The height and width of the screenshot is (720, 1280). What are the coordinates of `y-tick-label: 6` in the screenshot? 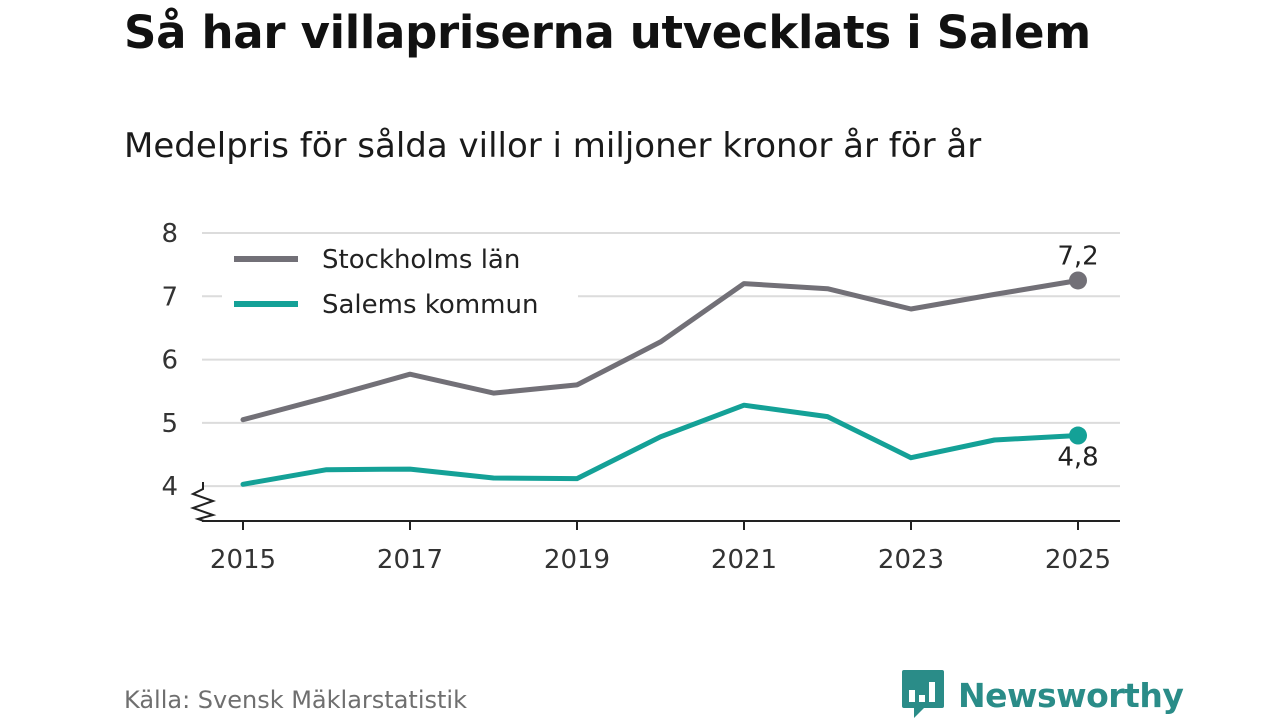 It's located at (169, 361).